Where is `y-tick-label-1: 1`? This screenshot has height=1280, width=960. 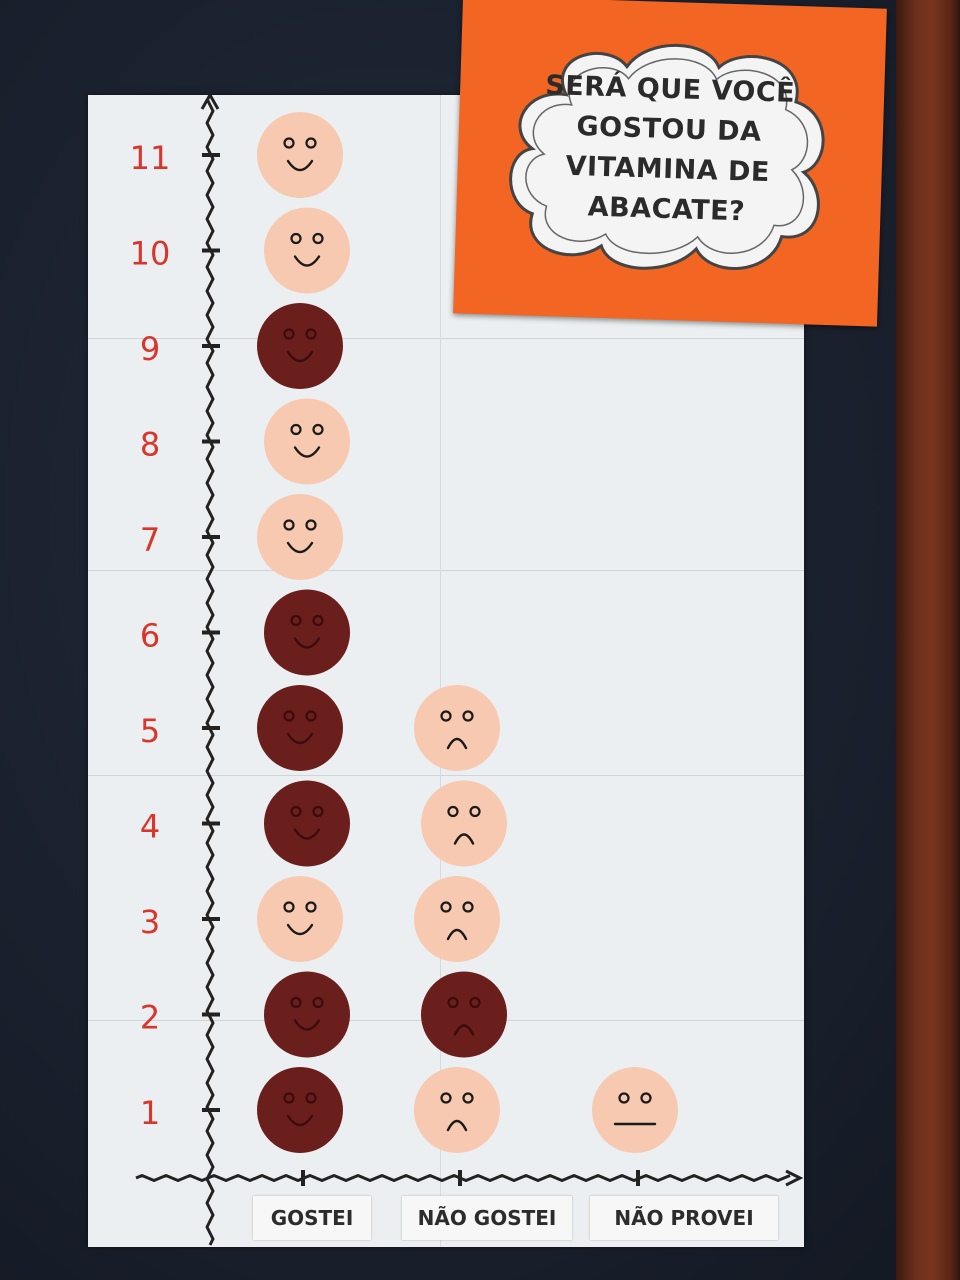 y-tick-label-1: 1 is located at coordinates (150, 1113).